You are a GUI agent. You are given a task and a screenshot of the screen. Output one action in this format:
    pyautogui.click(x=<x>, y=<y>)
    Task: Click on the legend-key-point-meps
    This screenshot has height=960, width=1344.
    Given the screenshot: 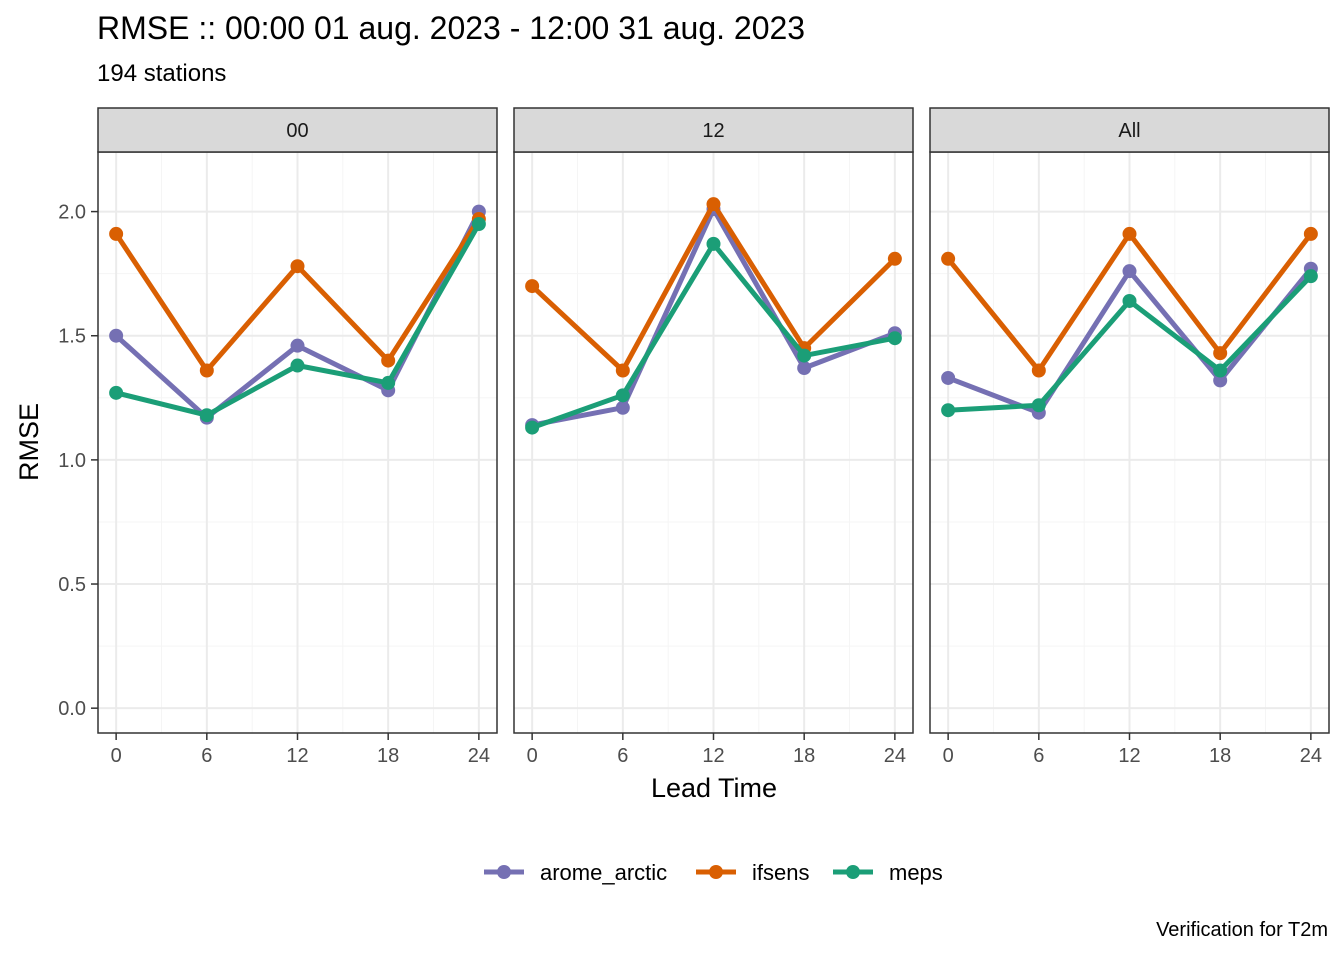 What is the action you would take?
    pyautogui.click(x=853, y=872)
    